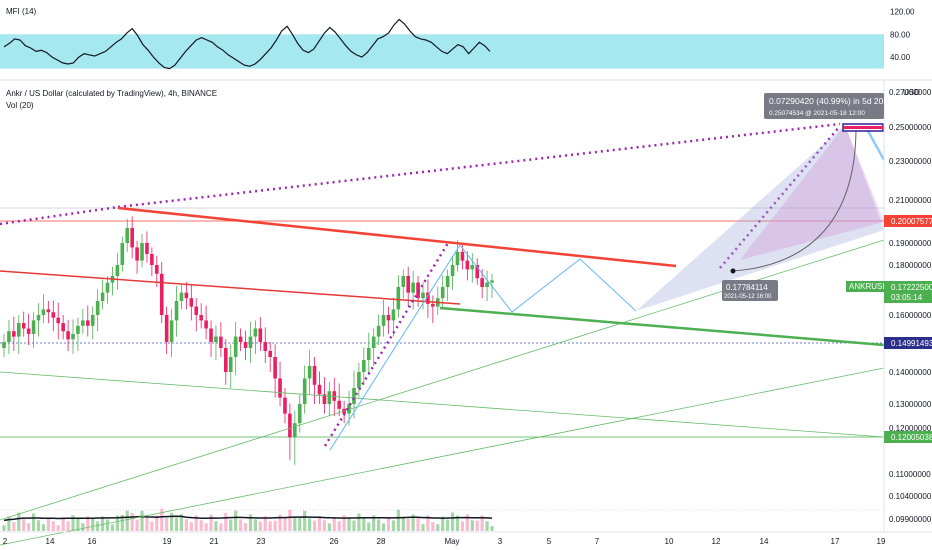  Describe the element at coordinates (812, 192) in the screenshot. I see `projection-fan-inner` at that location.